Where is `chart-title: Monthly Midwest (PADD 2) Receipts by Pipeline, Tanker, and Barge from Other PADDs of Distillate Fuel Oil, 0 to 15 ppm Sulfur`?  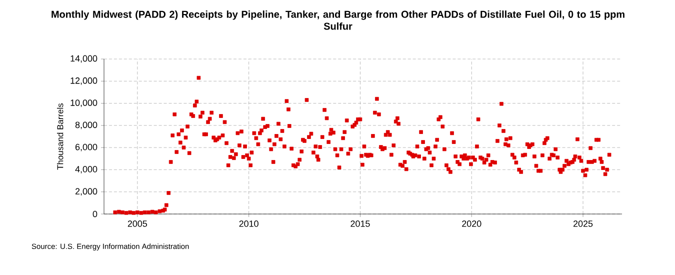 chart-title: Monthly Midwest (PADD 2) Receipts by Pipeline, Tanker, and Barge from Other PADDs of Distillate Fuel Oil, 0 to 15 ppm Sulfur is located at coordinates (338, 20).